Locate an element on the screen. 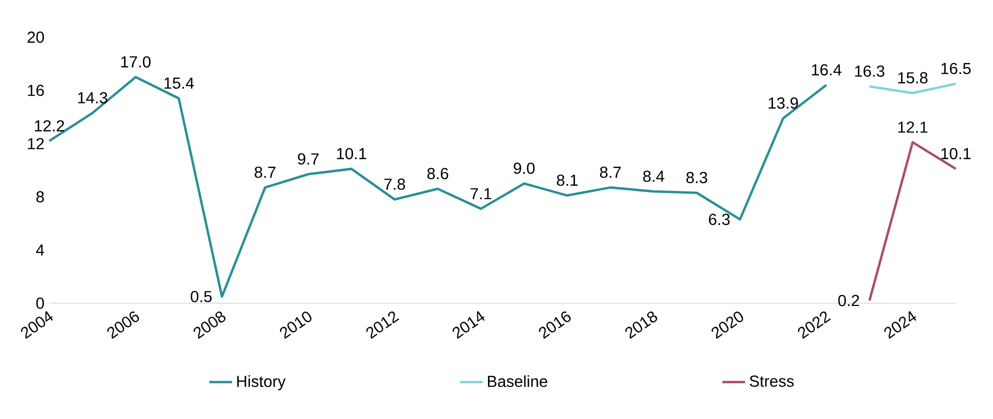  data-label: 8.4 is located at coordinates (653, 176).